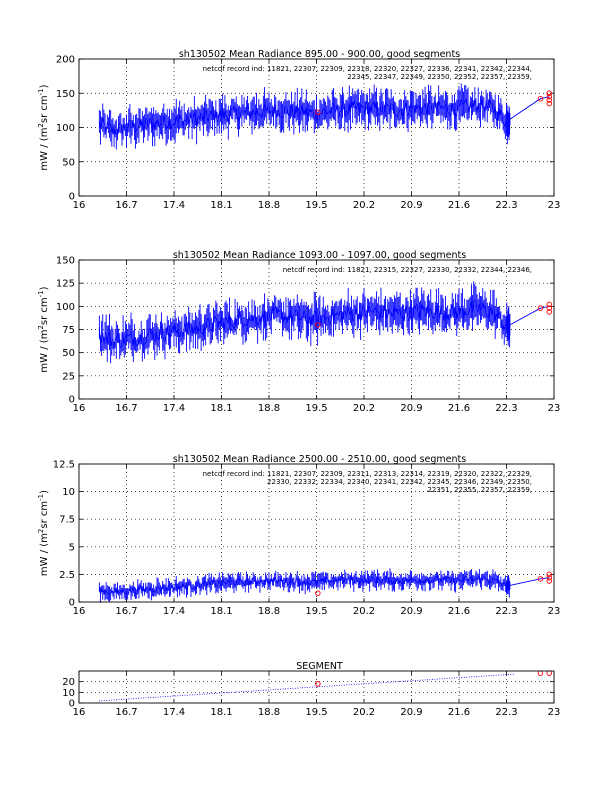 Image resolution: width=612 pixels, height=792 pixels. I want to click on y-tick-label: 150, so click(65, 261).